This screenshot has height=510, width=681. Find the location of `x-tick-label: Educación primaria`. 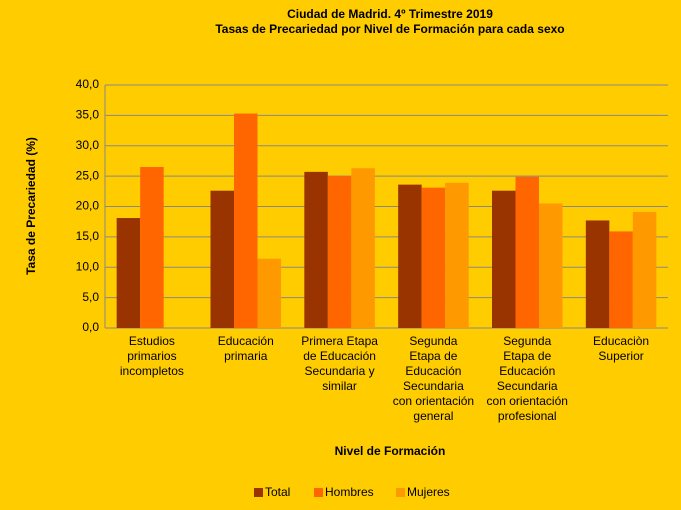

x-tick-label: Educación primaria is located at coordinates (245, 348).